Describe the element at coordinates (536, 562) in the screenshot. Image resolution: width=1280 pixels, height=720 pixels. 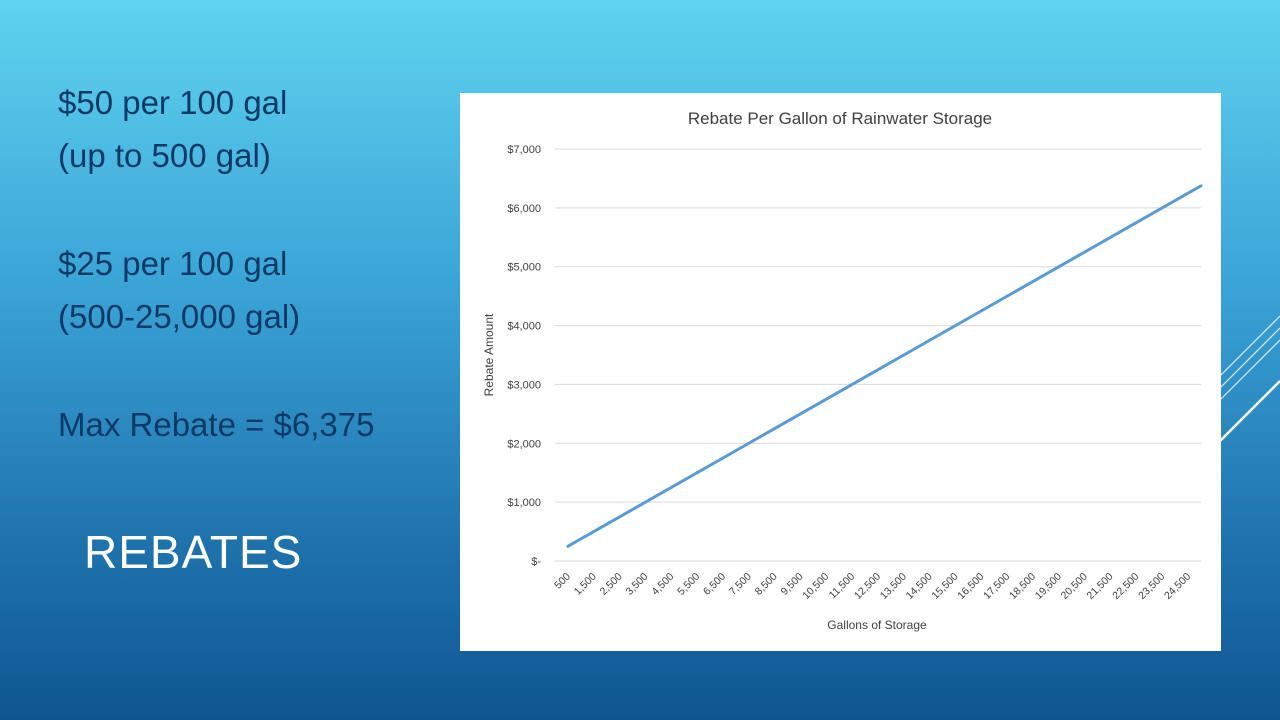
I see `y-tick-label: $-` at that location.